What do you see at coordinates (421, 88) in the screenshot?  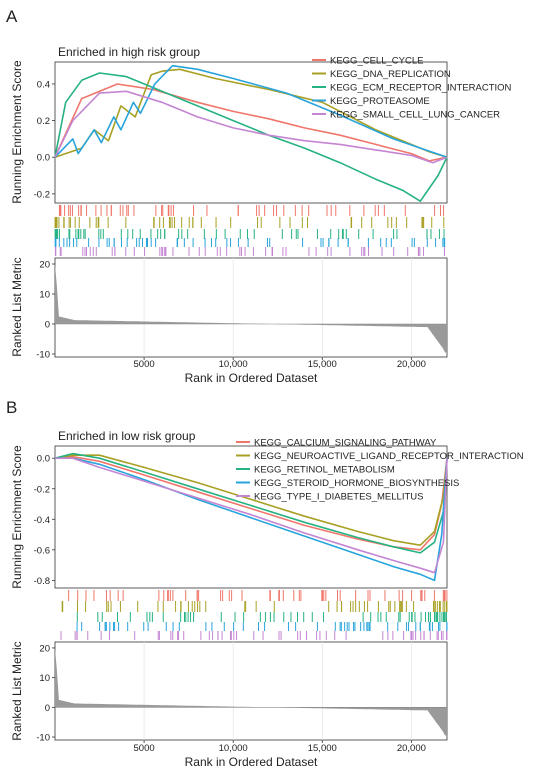 I see `legend-label-3: KEGG_ECM_RECEPTOR_INTERACTION` at bounding box center [421, 88].